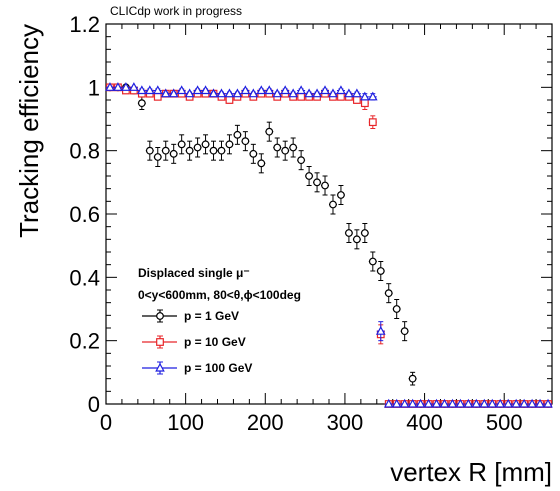 Image resolution: width=560 pixels, height=491 pixels. What do you see at coordinates (211, 316) in the screenshot?
I see `legend-entry: p = 1 GeV` at bounding box center [211, 316].